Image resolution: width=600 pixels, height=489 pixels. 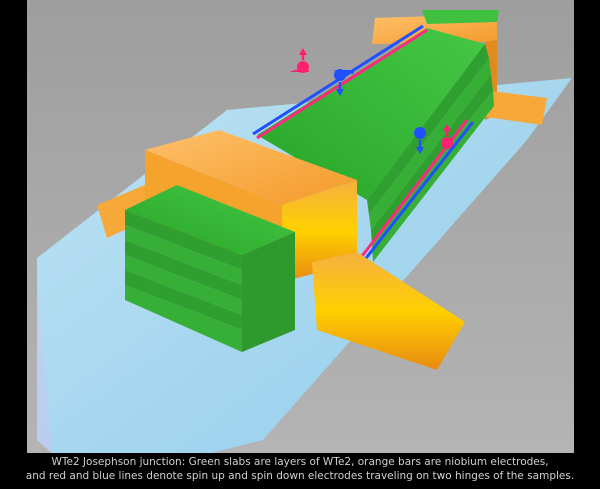 I want to click on niobium-lead-front, so click(x=388, y=311).